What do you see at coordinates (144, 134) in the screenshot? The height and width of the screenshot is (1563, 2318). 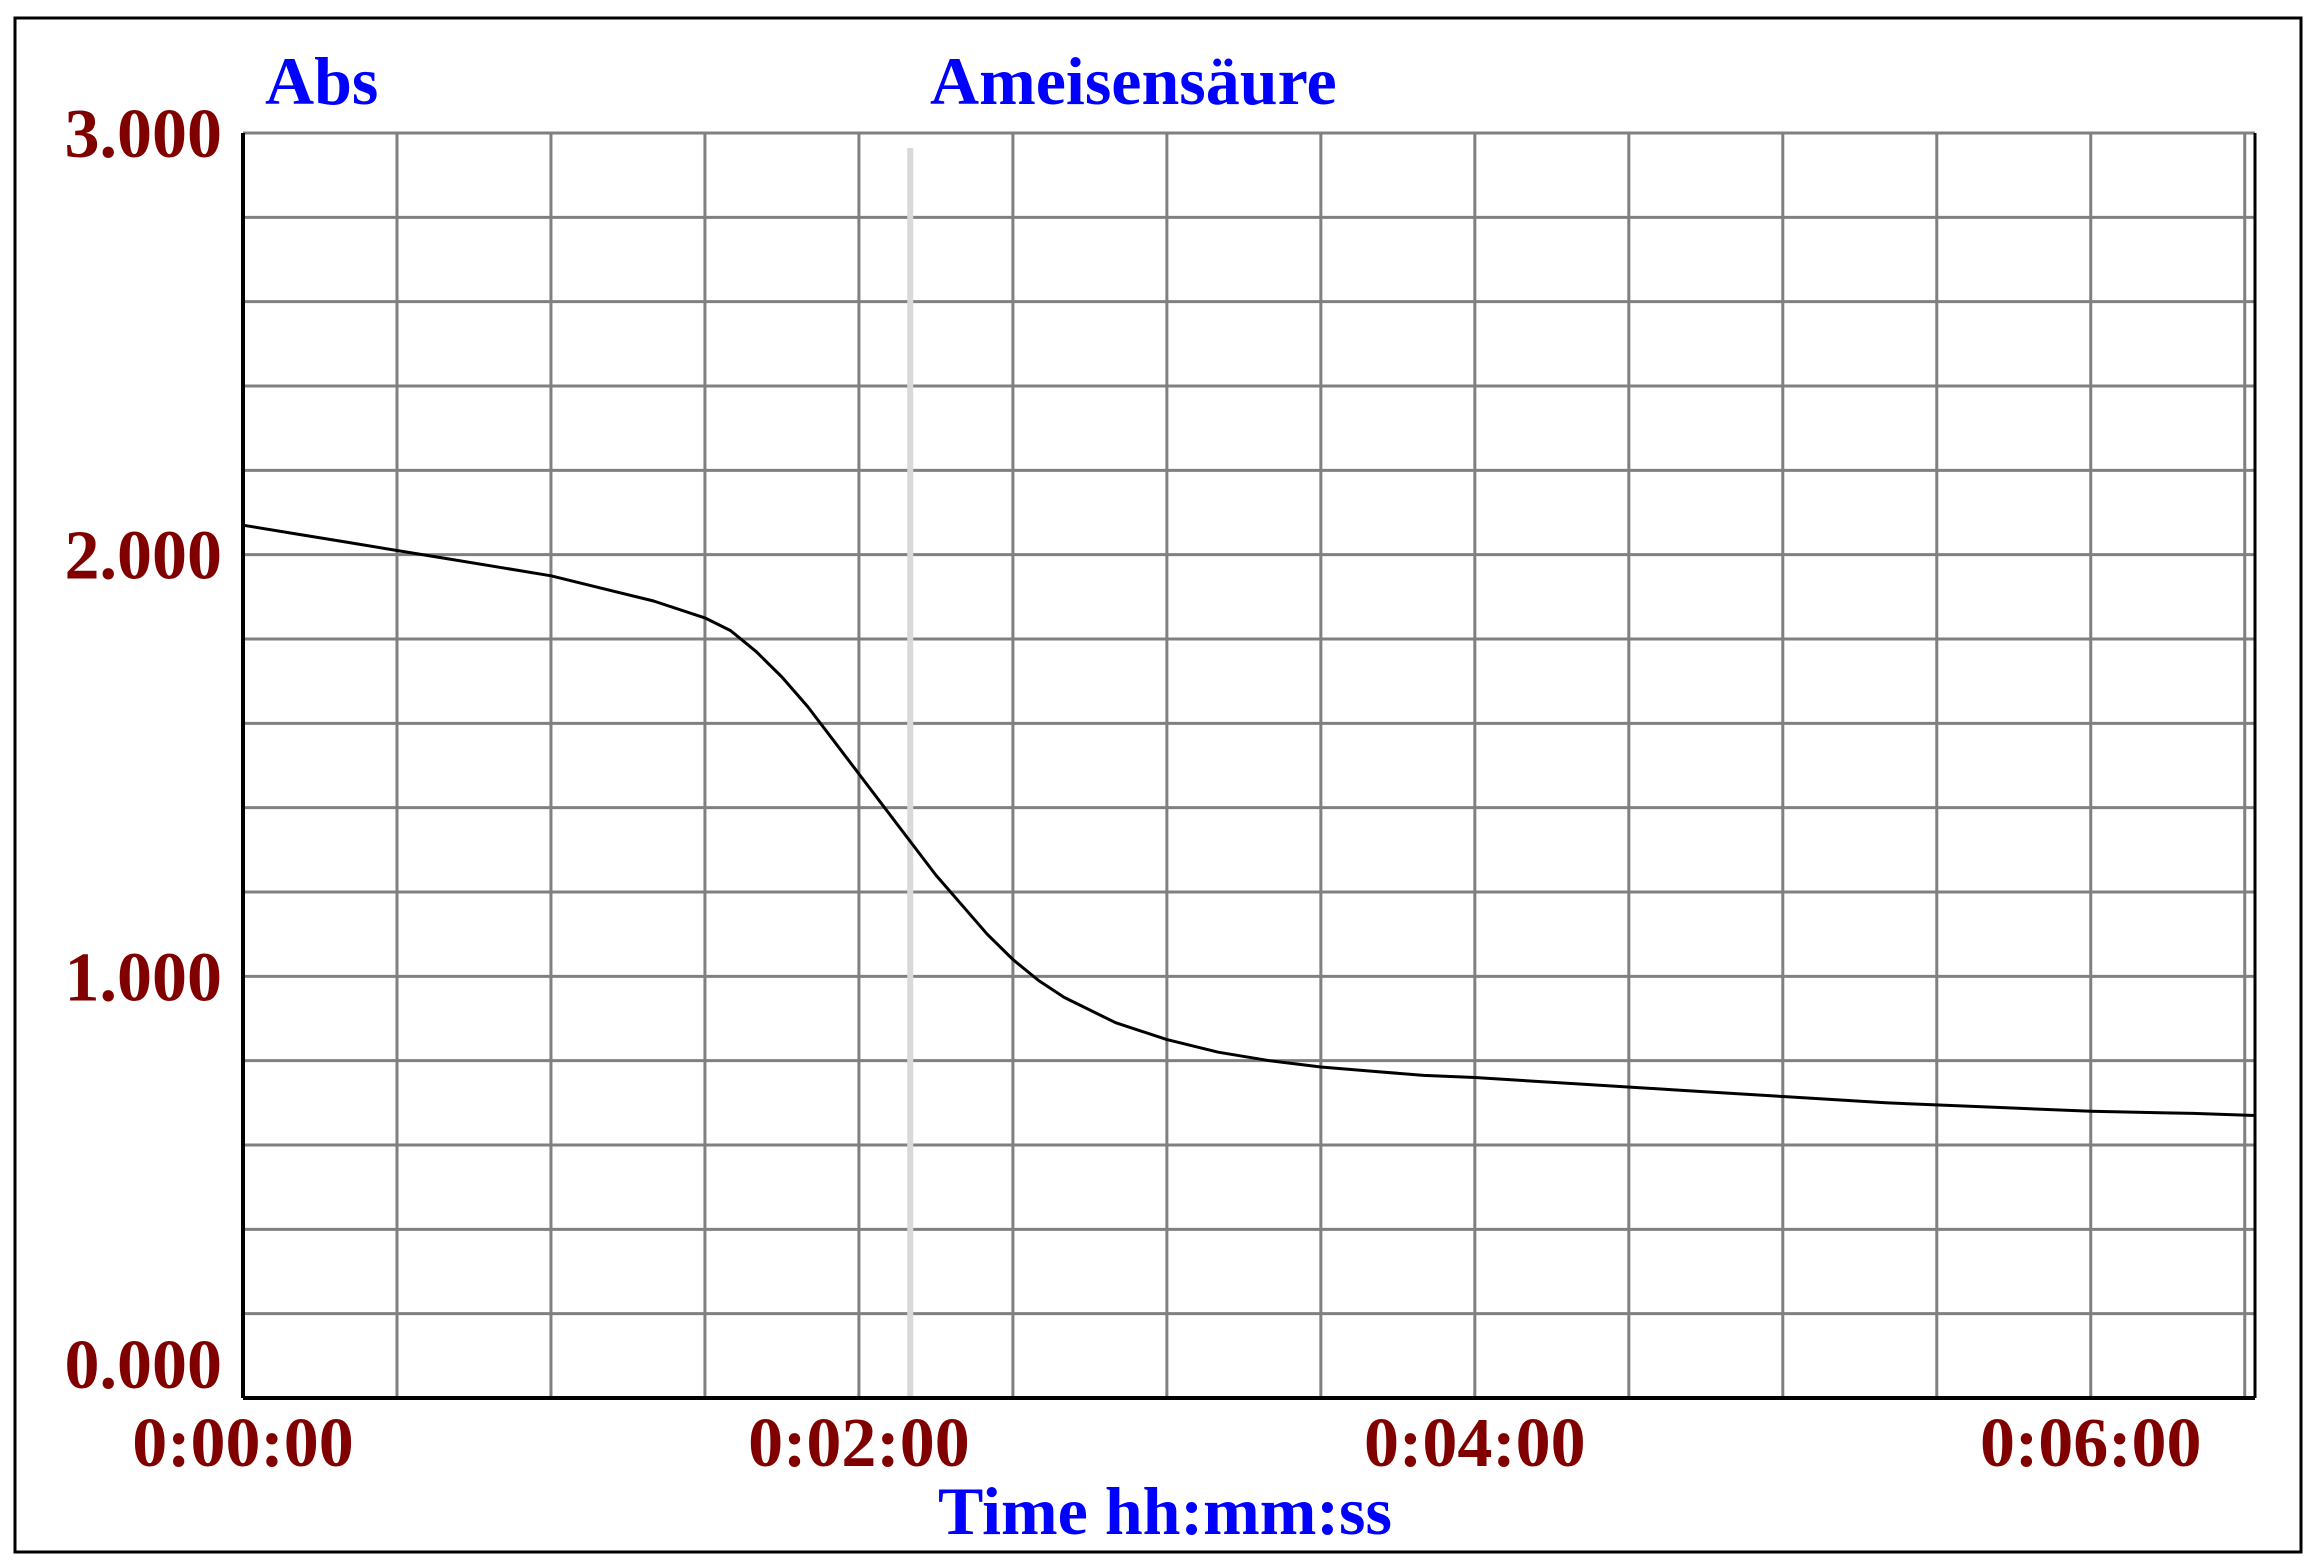 I see `y-tick-label: 3.000` at bounding box center [144, 134].